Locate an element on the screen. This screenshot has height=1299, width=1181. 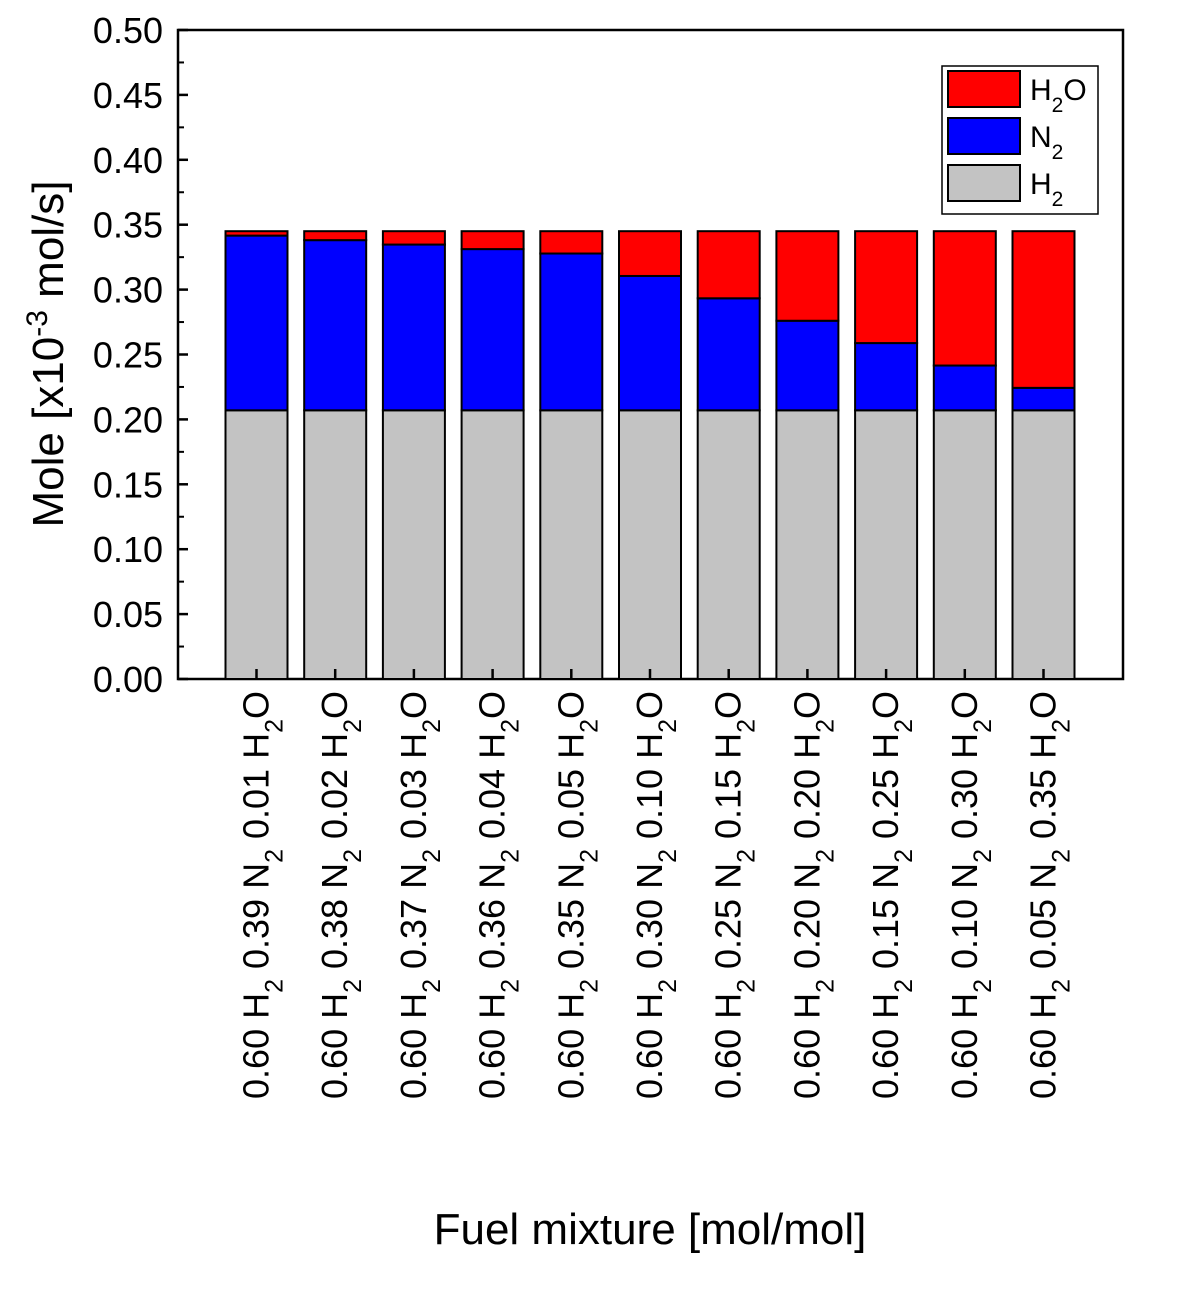
x-axis-label: Fuel mixture [mol/mol] is located at coordinates (650, 1229).